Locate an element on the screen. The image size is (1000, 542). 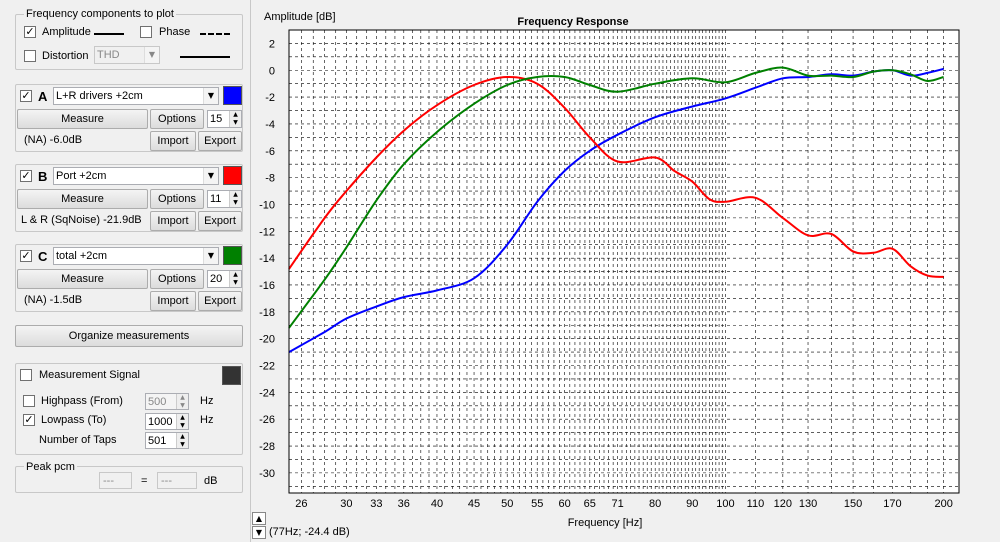
x-tick-label: 55 is located at coordinates (537, 504).